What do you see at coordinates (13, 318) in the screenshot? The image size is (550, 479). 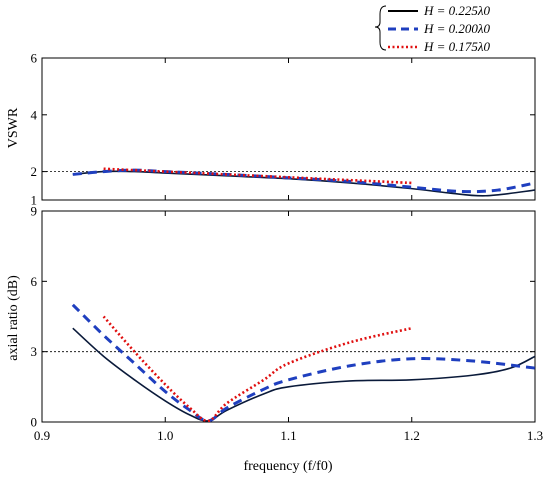 I see `y-axis-label-axial-ratio: axial ratio (dB)` at bounding box center [13, 318].